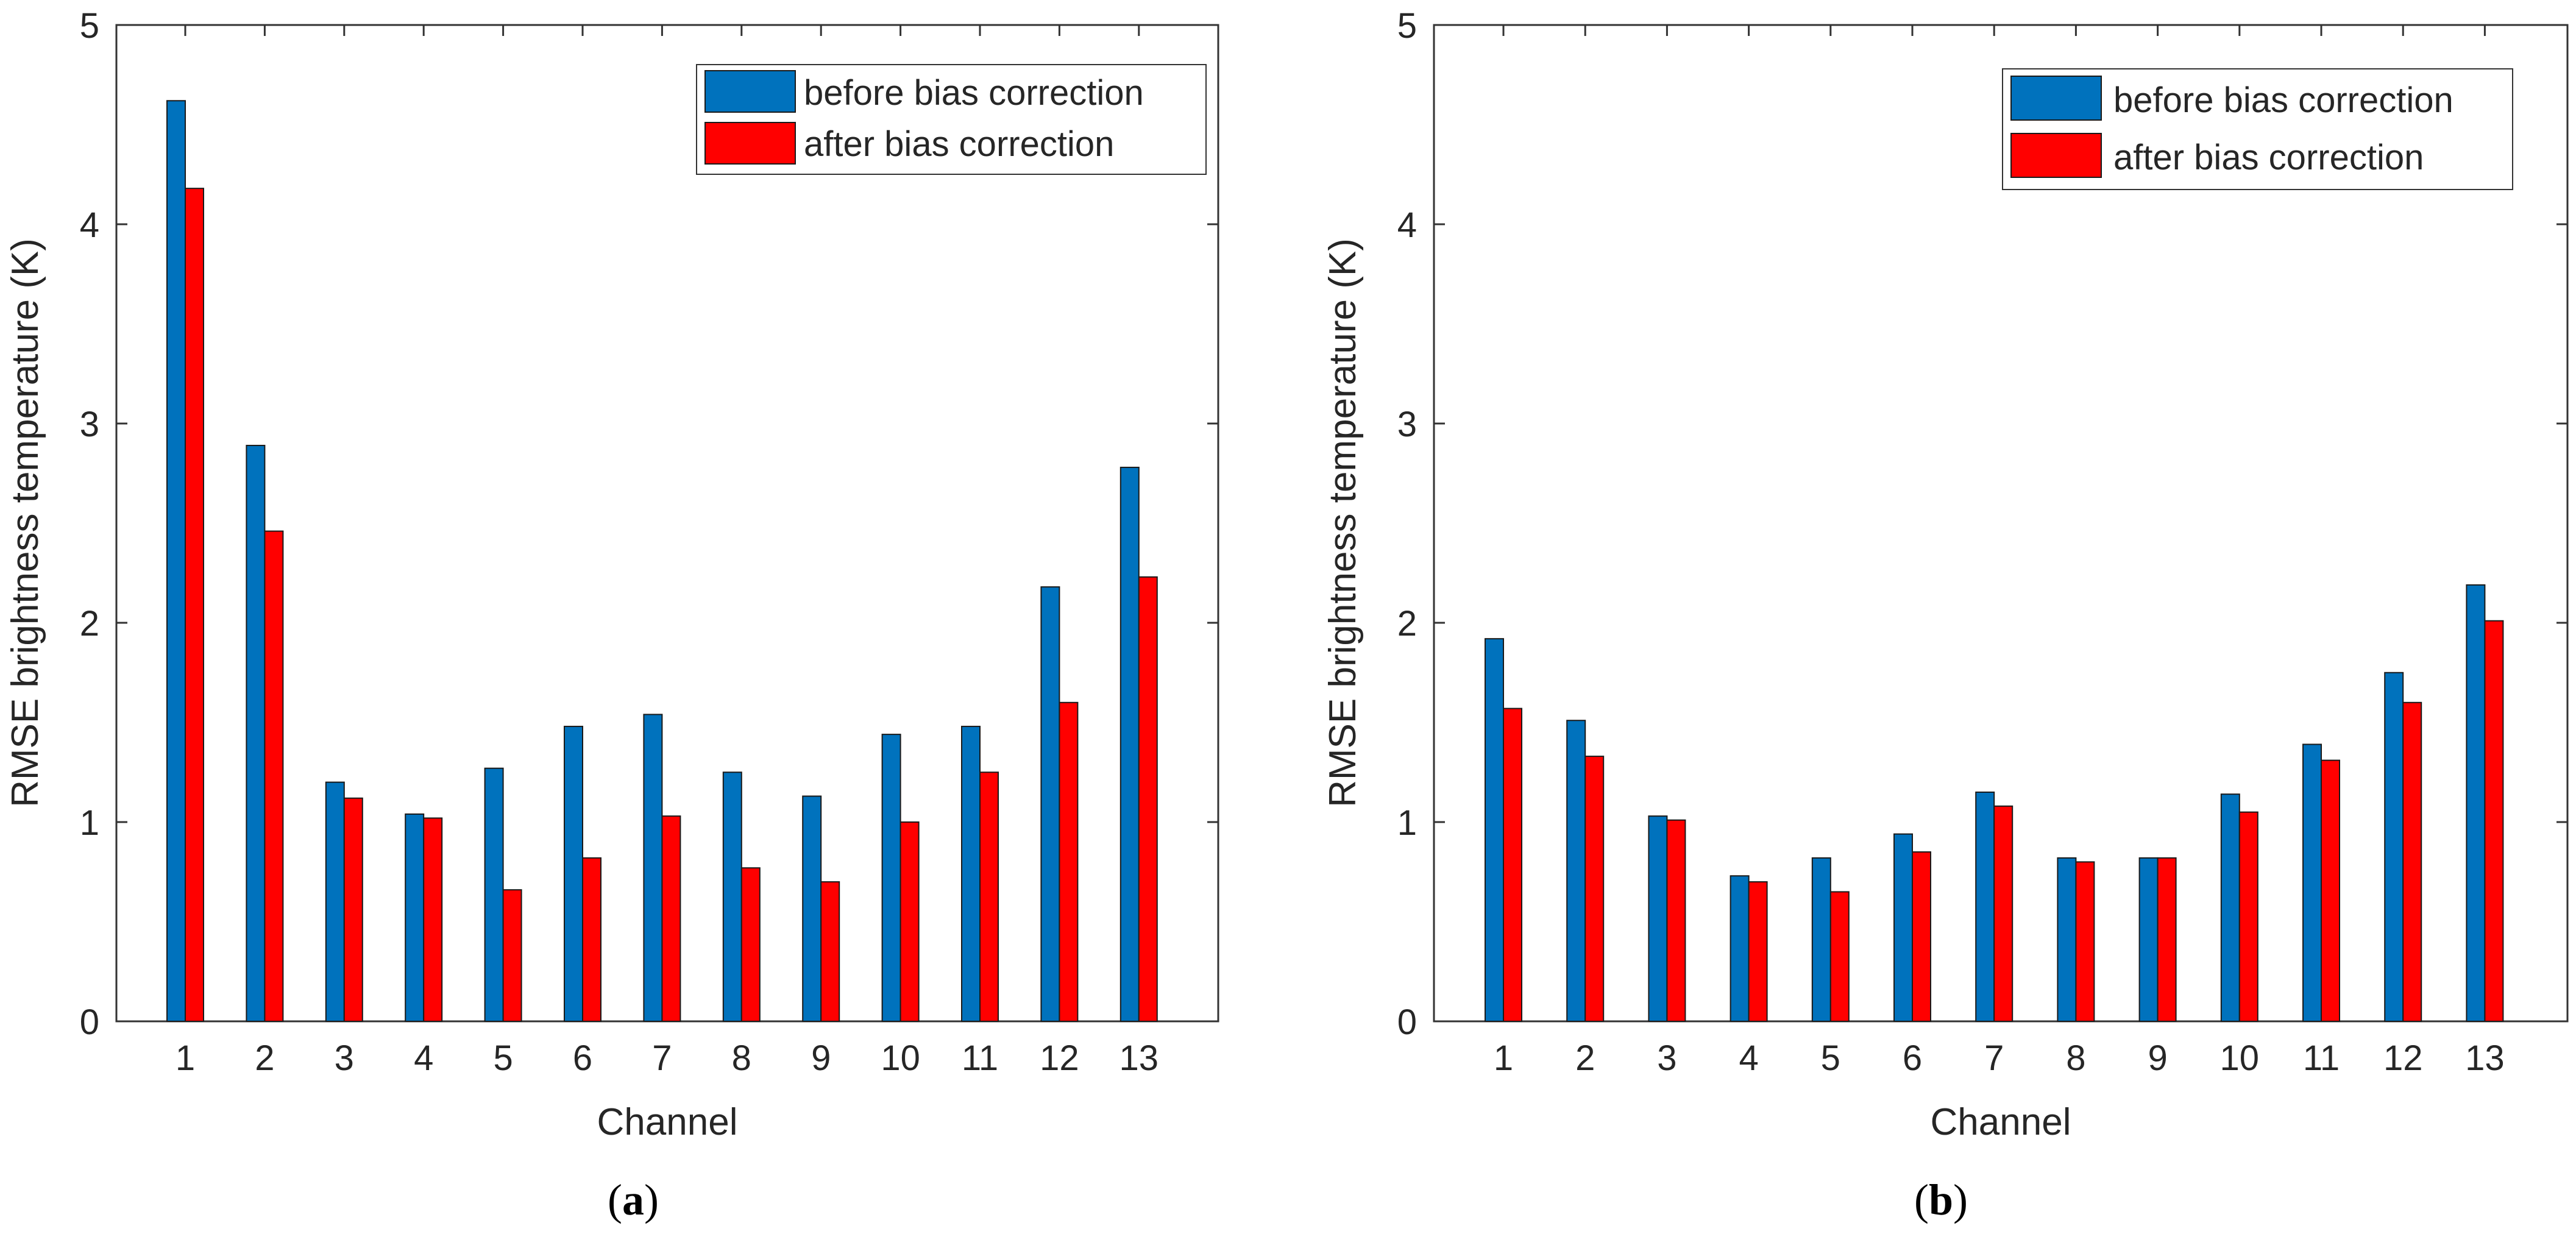  I want to click on bar-after-ch9-b, so click(2167, 940).